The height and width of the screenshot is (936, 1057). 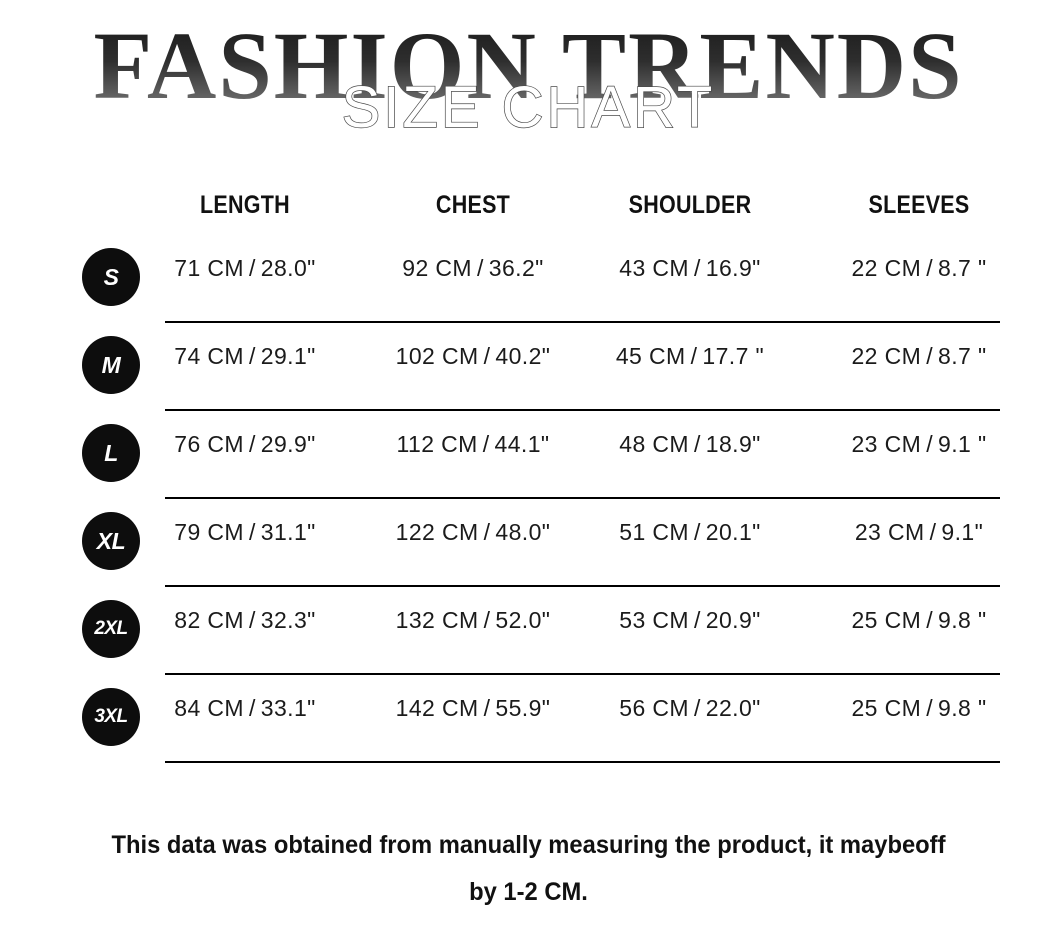 I want to click on cell-value-cm: 45 CM, so click(x=650, y=356).